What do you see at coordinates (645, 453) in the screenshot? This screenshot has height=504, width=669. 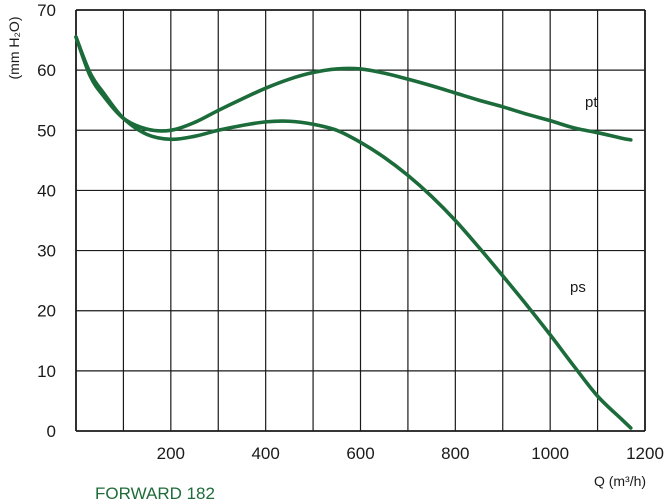 I see `x-tick-label: 1200` at bounding box center [645, 453].